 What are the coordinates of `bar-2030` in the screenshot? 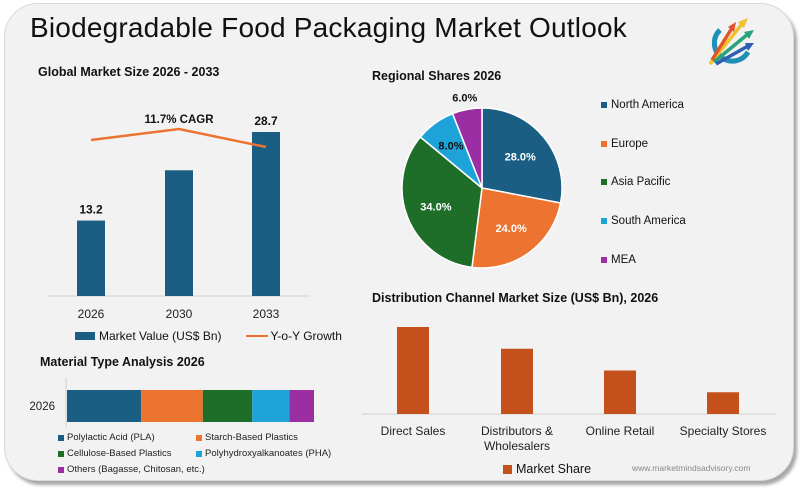 It's located at (179, 233).